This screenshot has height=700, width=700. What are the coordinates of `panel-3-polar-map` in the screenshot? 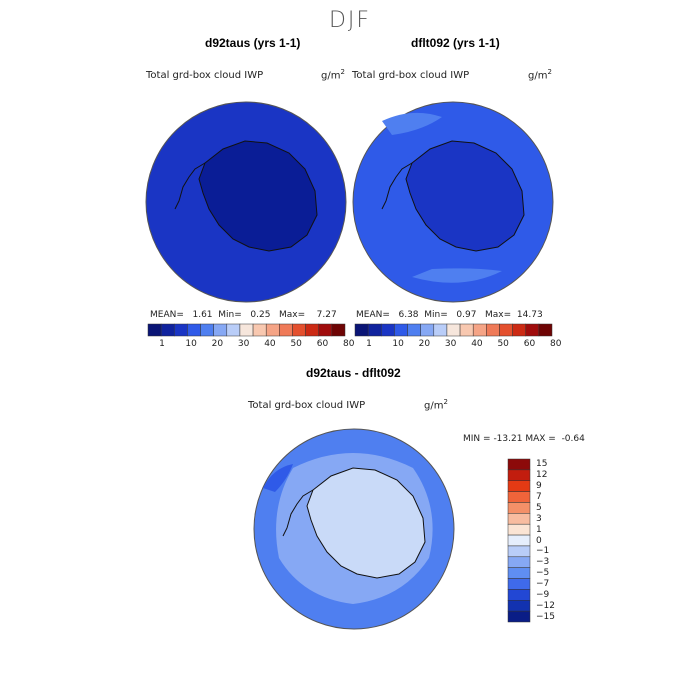 It's located at (354, 529).